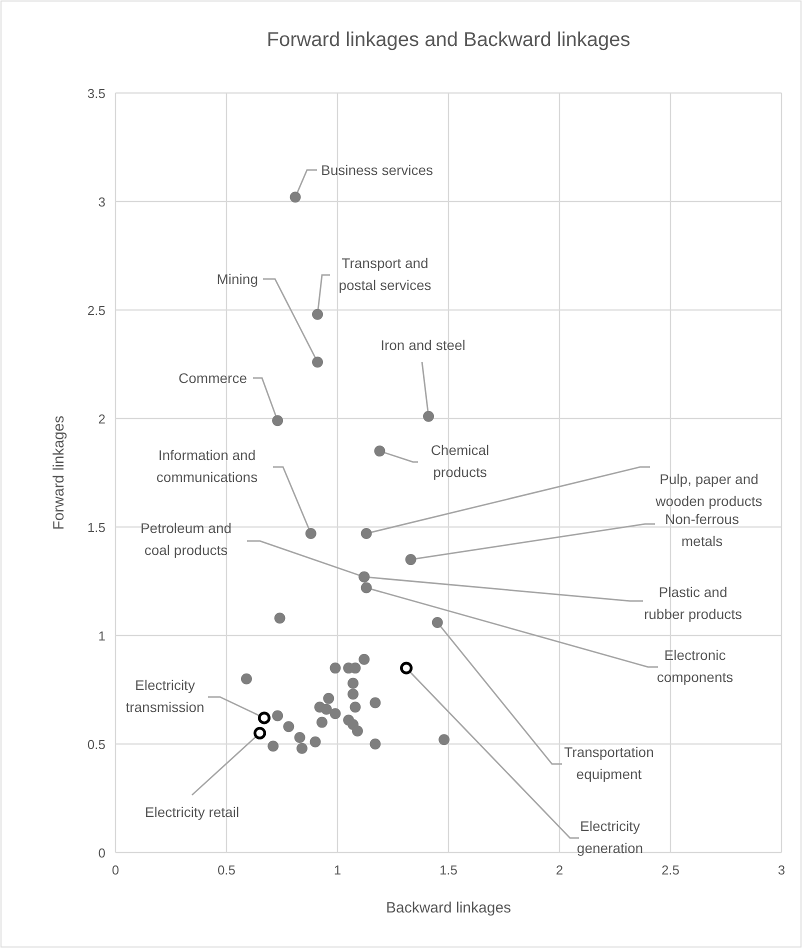 The image size is (803, 949). What do you see at coordinates (96, 310) in the screenshot?
I see `y-tick-label: 2.5` at bounding box center [96, 310].